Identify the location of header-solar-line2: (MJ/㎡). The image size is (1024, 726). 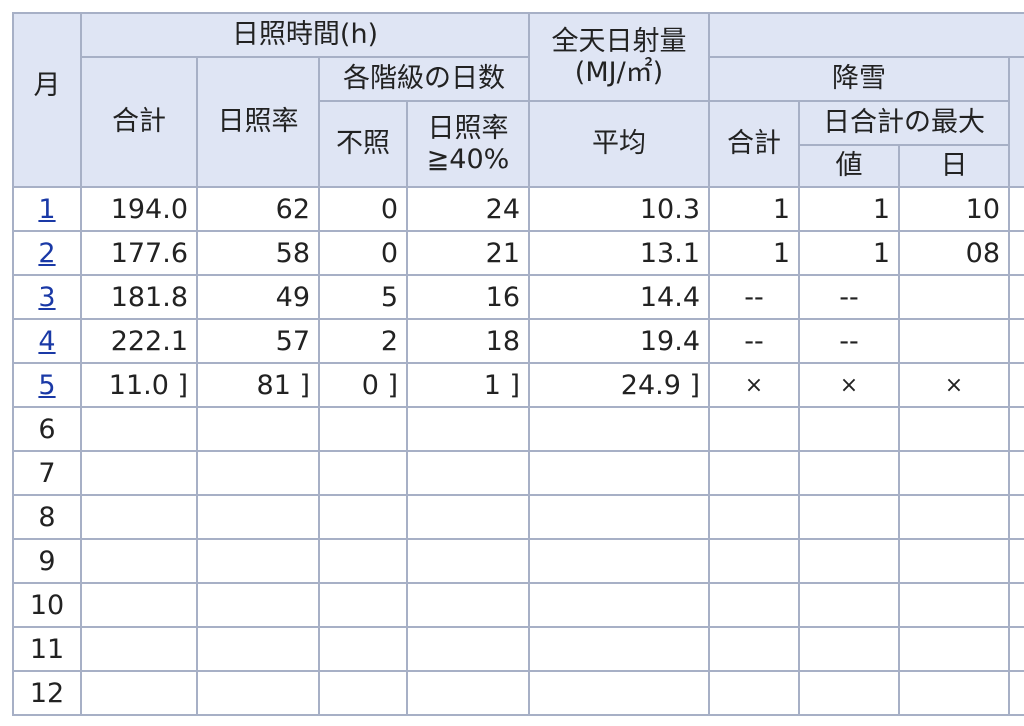
(619, 72).